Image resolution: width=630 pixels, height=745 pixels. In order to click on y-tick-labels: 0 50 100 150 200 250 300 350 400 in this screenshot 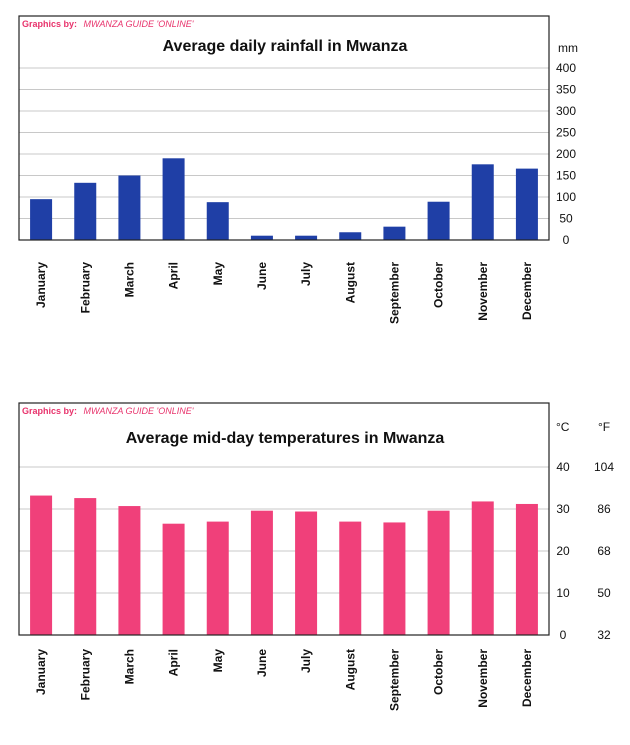, I will do `click(566, 154)`.